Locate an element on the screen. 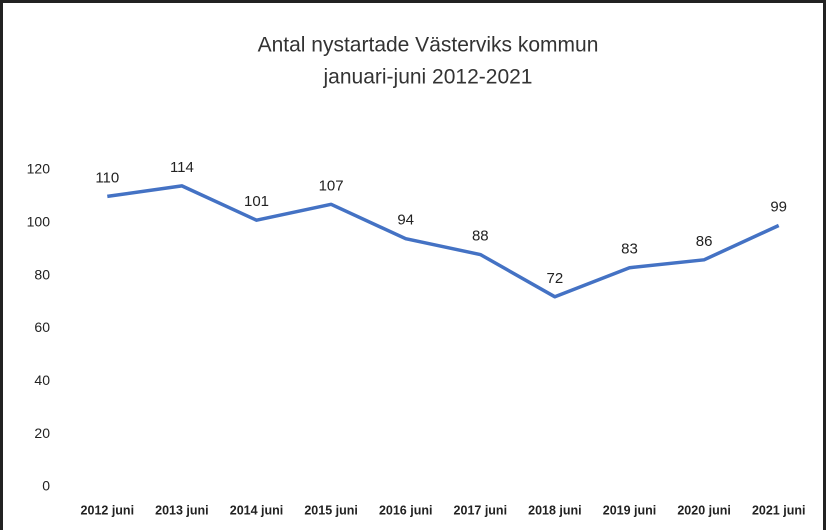 This screenshot has height=530, width=826. data-label: 110 is located at coordinates (107, 177).